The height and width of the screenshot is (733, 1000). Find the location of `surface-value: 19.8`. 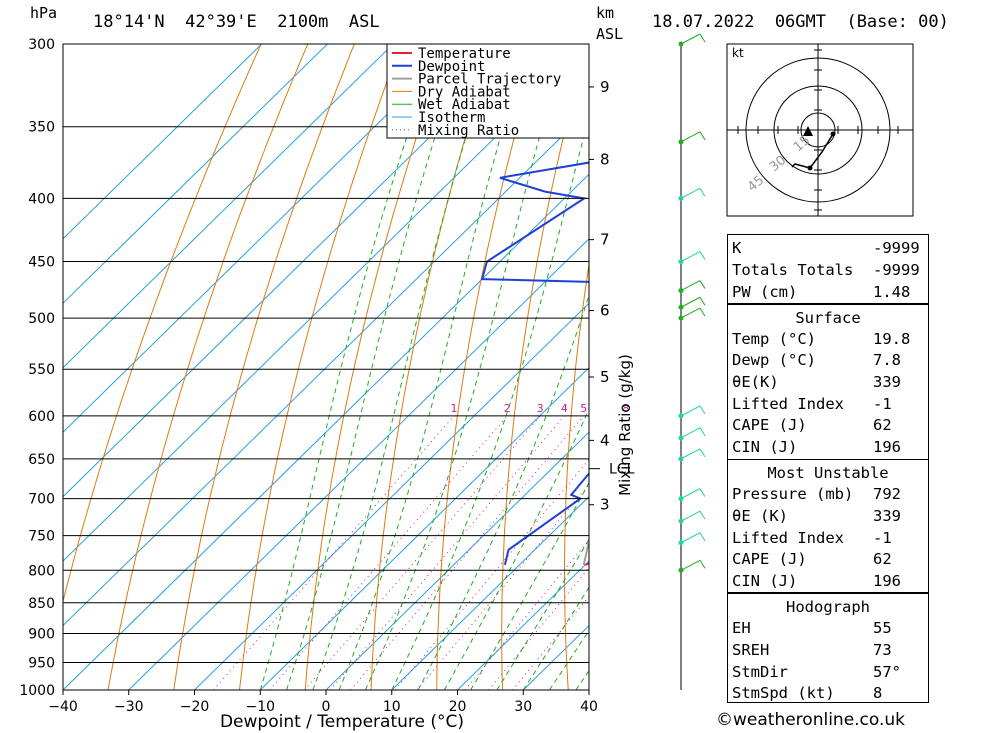

surface-value: 19.8 is located at coordinates (892, 339).